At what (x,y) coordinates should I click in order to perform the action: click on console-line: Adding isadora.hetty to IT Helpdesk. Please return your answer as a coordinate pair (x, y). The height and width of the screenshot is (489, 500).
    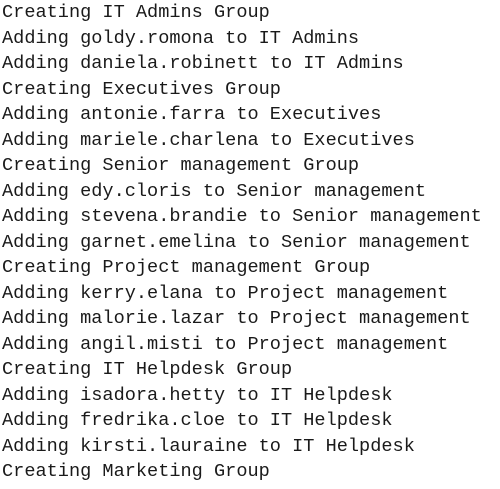
    Looking at the image, I should click on (197, 395).